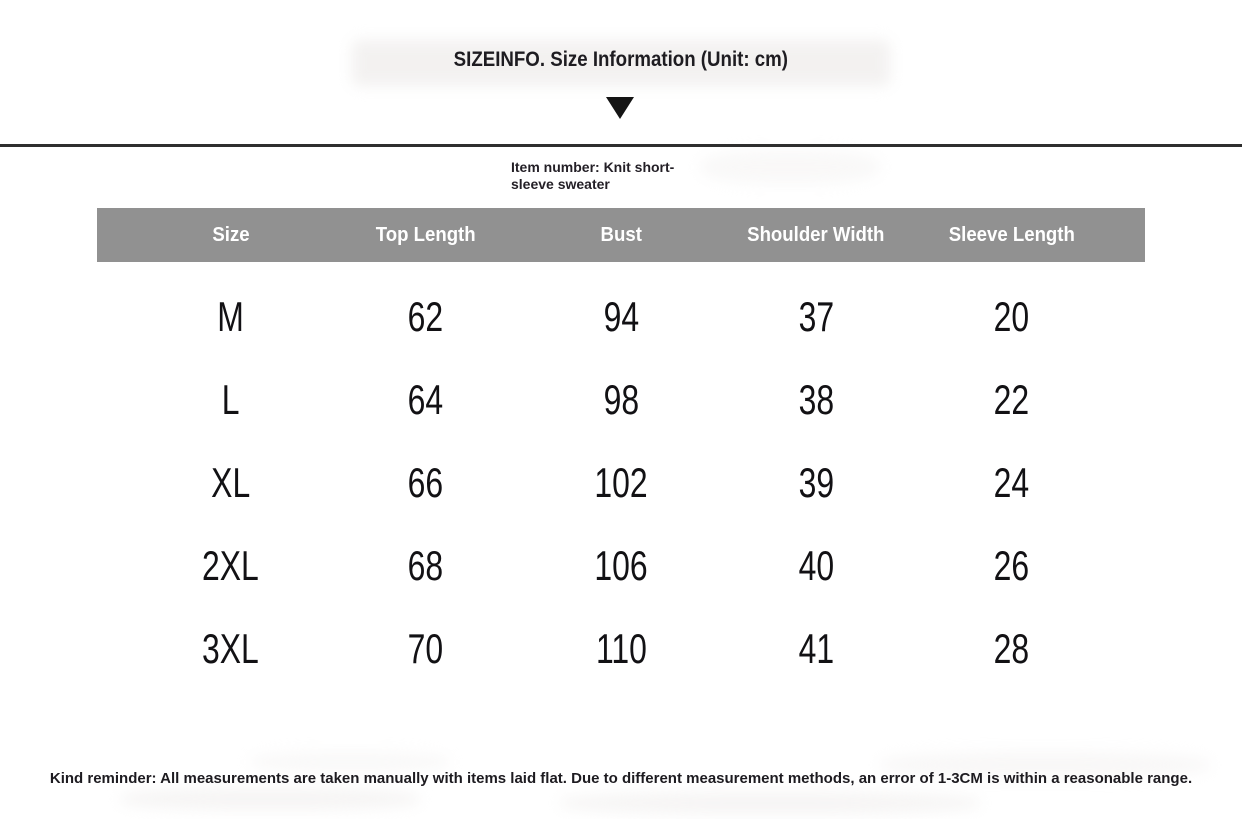  What do you see at coordinates (816, 648) in the screenshot?
I see `cell-shoulder-width: 41` at bounding box center [816, 648].